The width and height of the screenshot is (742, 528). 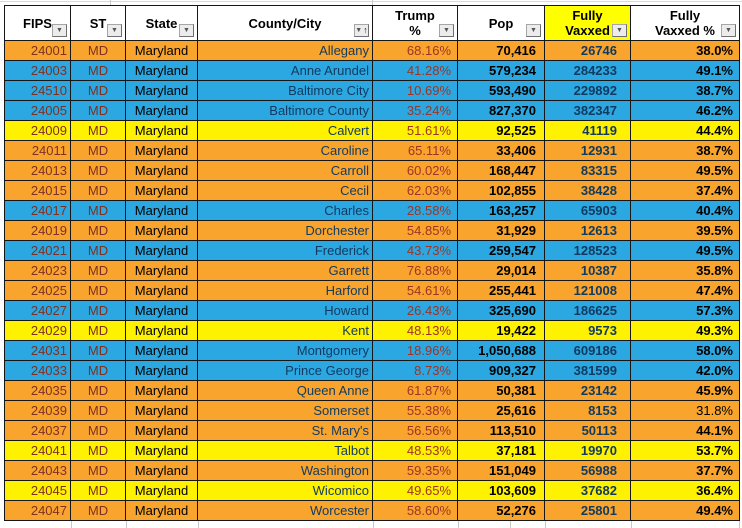 I want to click on cell-trump-pct: 48.13%, so click(x=415, y=330).